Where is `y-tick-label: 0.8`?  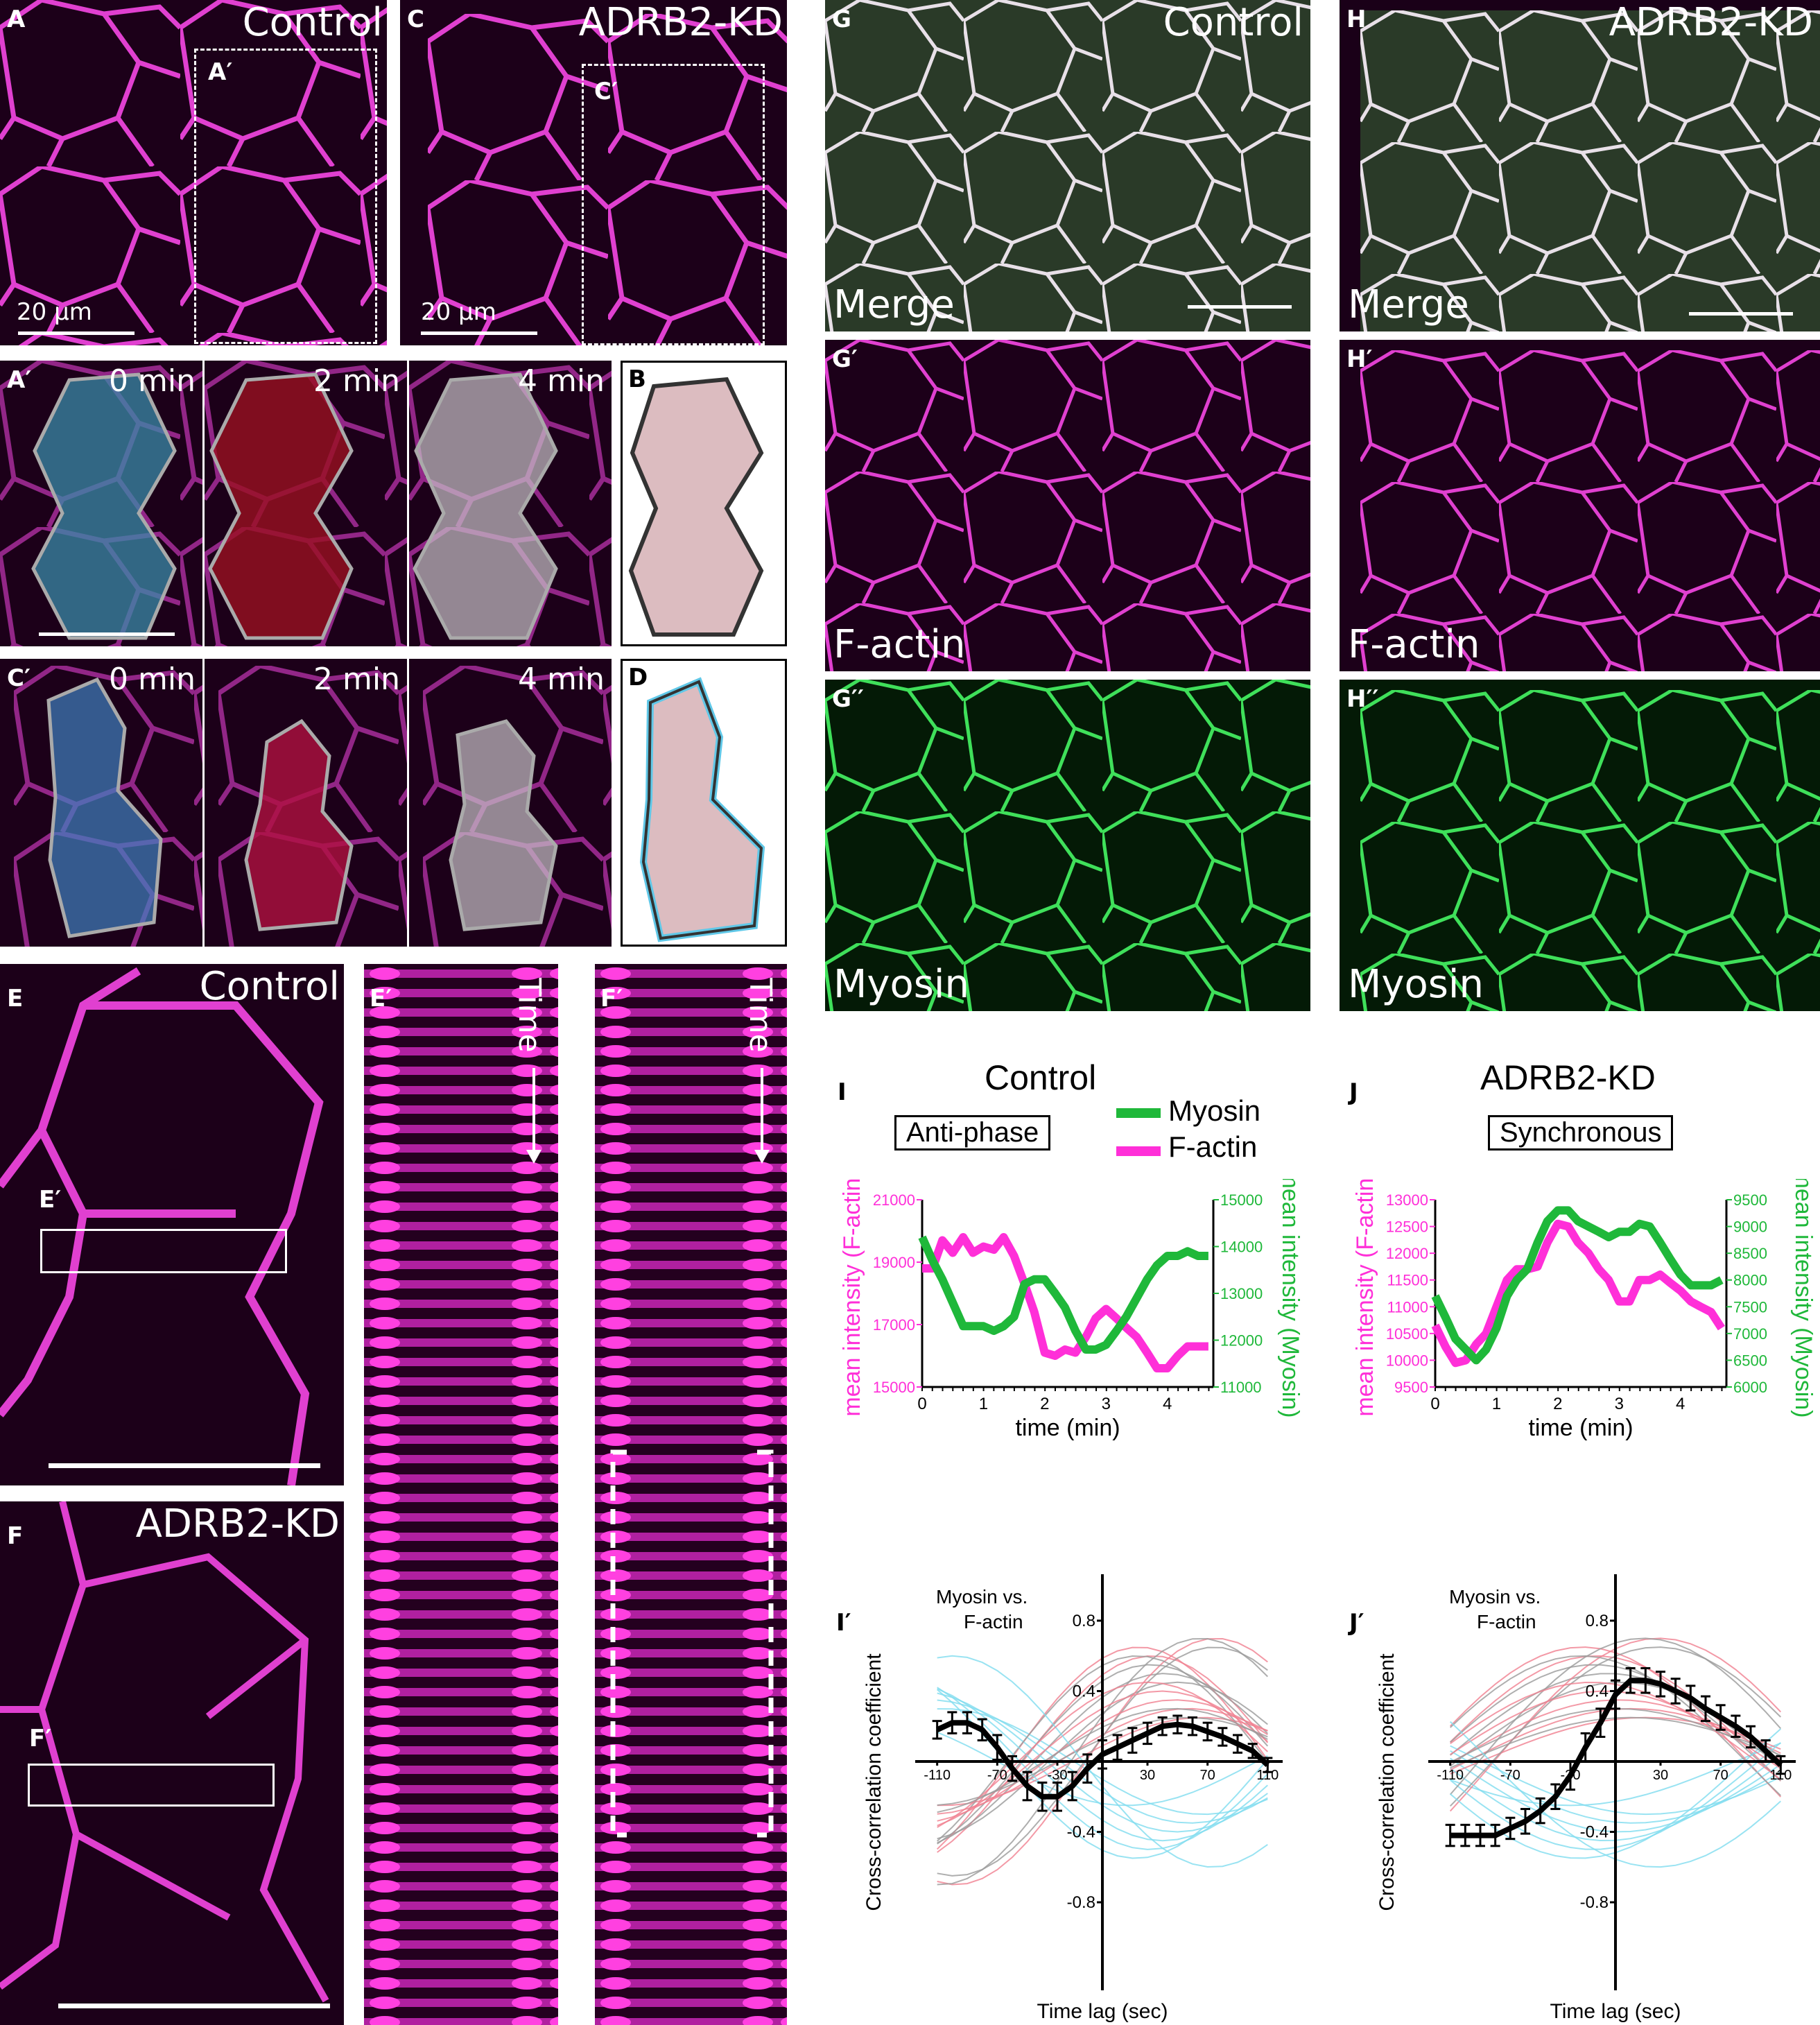
y-tick-label: 0.8 is located at coordinates (1084, 1621).